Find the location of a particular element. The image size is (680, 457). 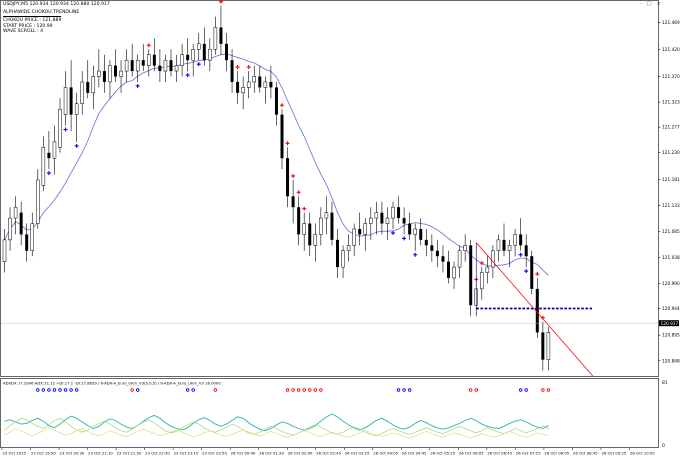

wave-scroll: WAVE SCROLL : 4 is located at coordinates (23, 31).